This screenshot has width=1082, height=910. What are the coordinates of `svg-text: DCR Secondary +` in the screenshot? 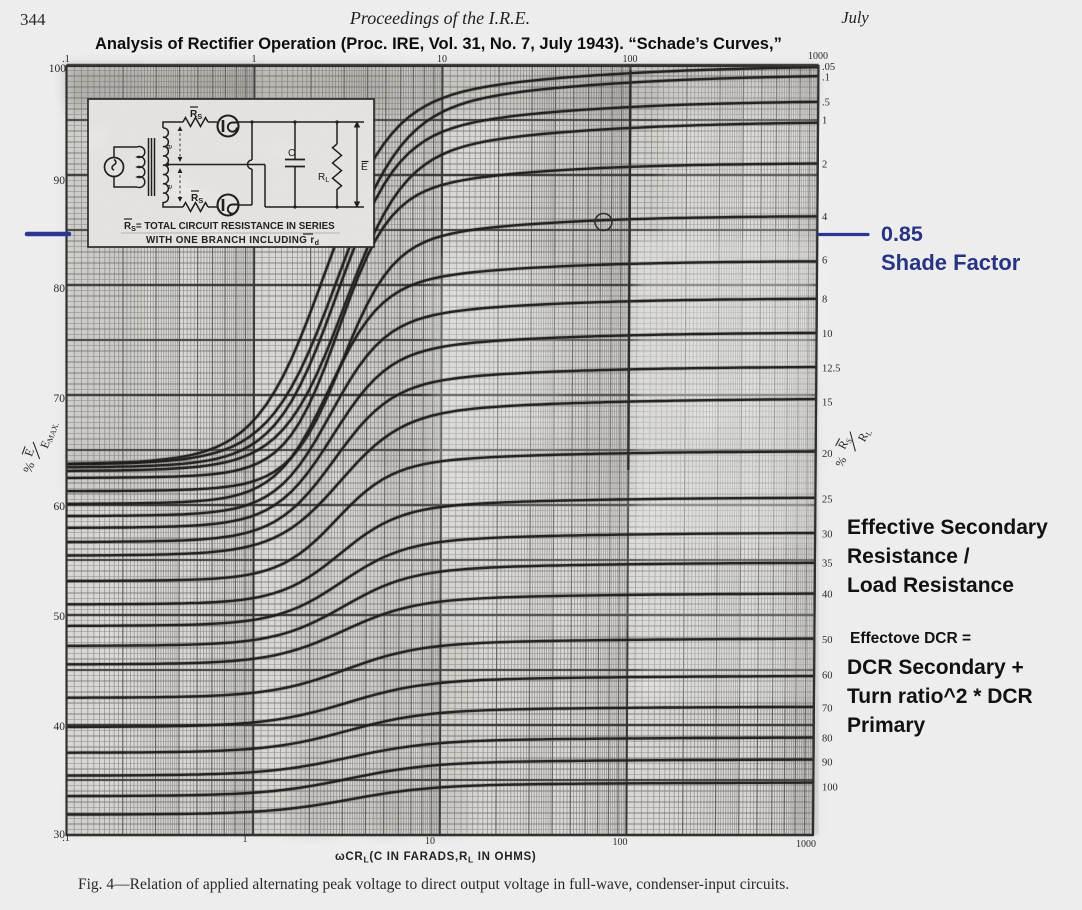 It's located at (935, 667).